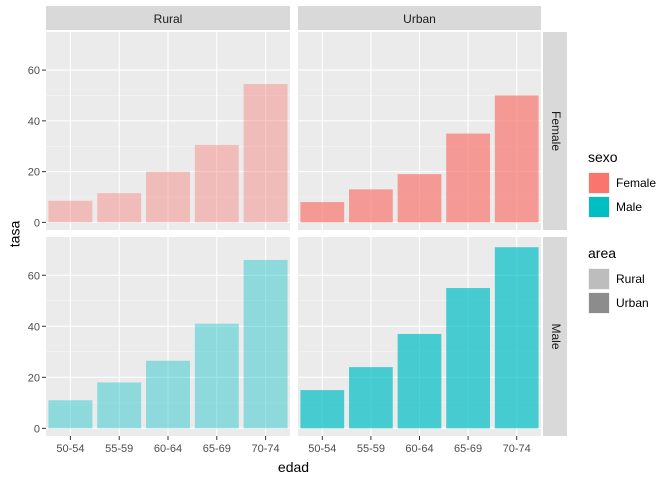 This screenshot has width=672, height=480. I want to click on facet-label-rural: Rural, so click(168, 19).